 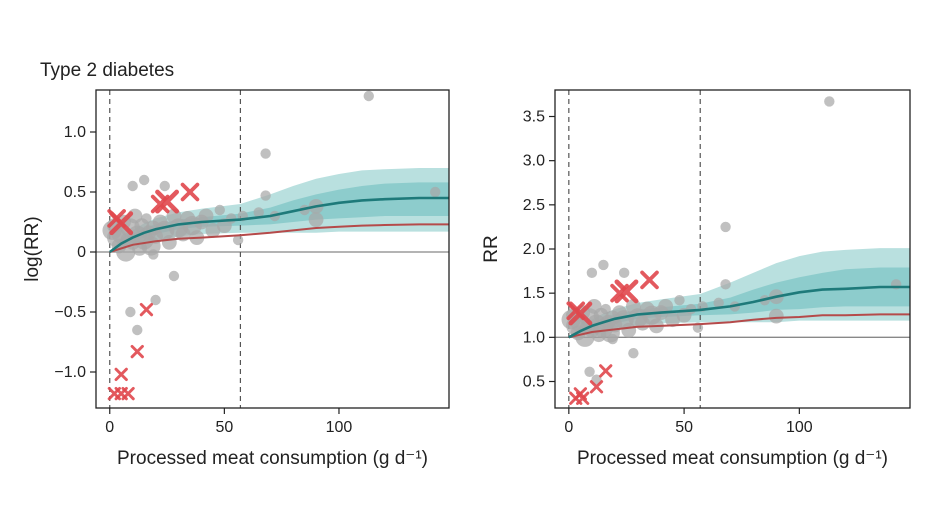 What do you see at coordinates (81, 252) in the screenshot?
I see `y-tick-label: 0` at bounding box center [81, 252].